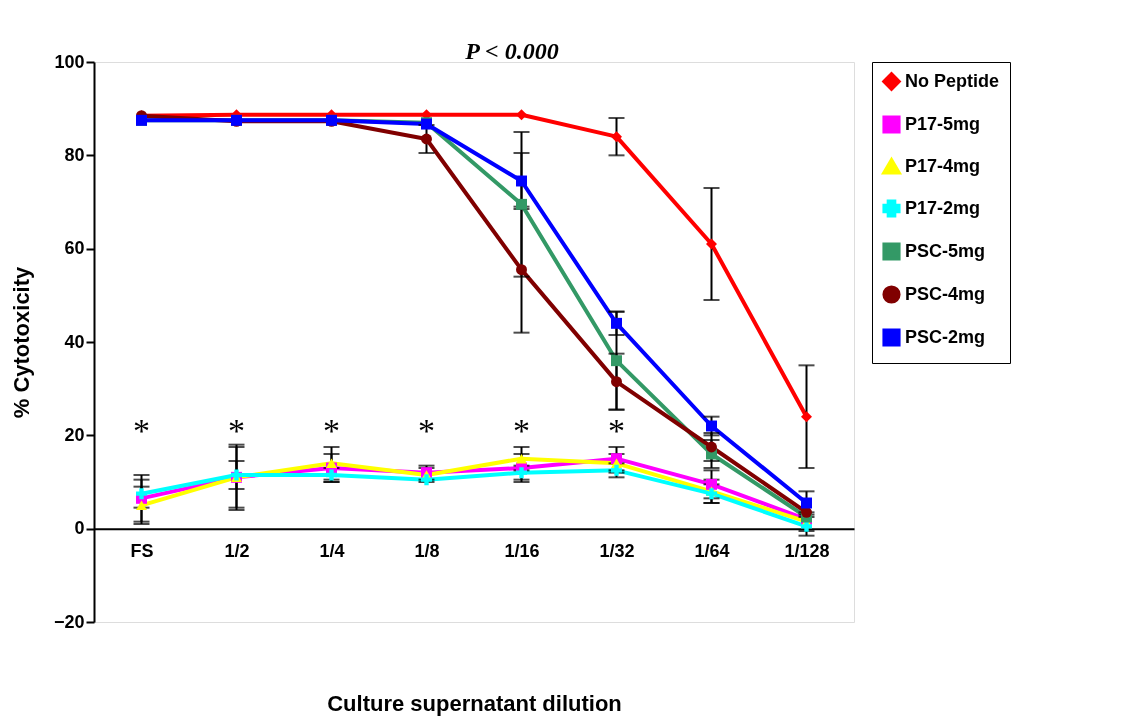  What do you see at coordinates (74, 154) in the screenshot?
I see `y-tick-label: 80` at bounding box center [74, 154].